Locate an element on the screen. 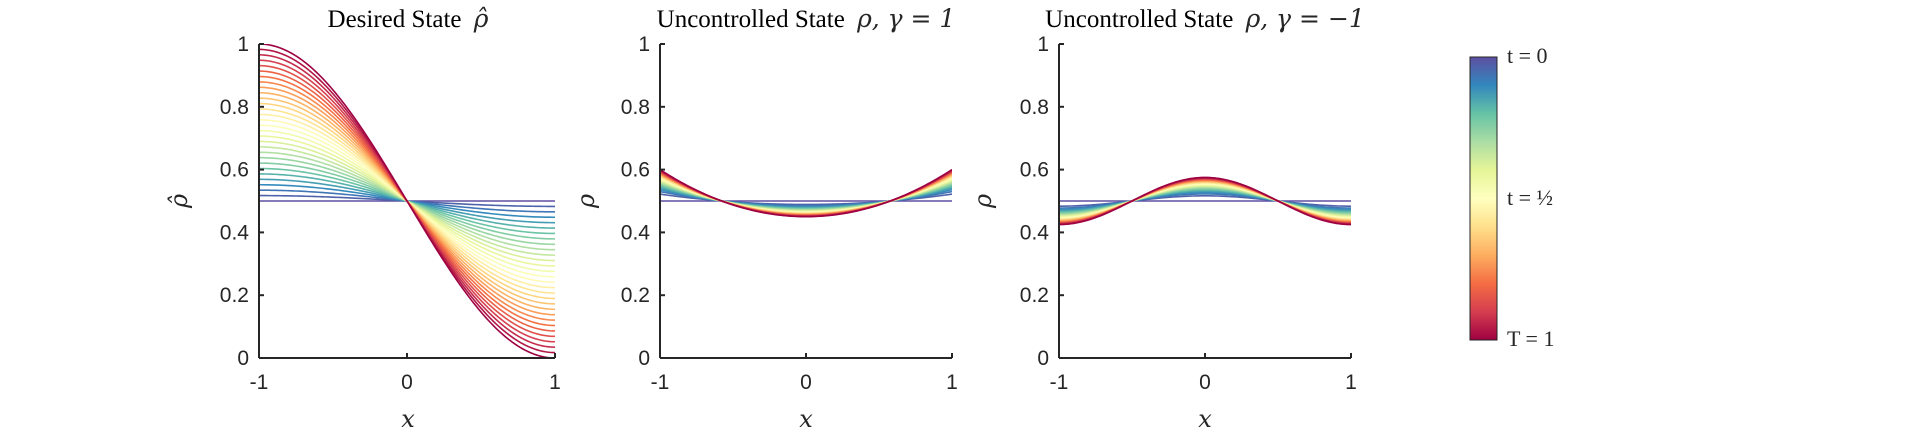 Image resolution: width=1924 pixels, height=436 pixels. panel-title: Uncontrolled State ρ, γ = −1 is located at coordinates (1205, 18).